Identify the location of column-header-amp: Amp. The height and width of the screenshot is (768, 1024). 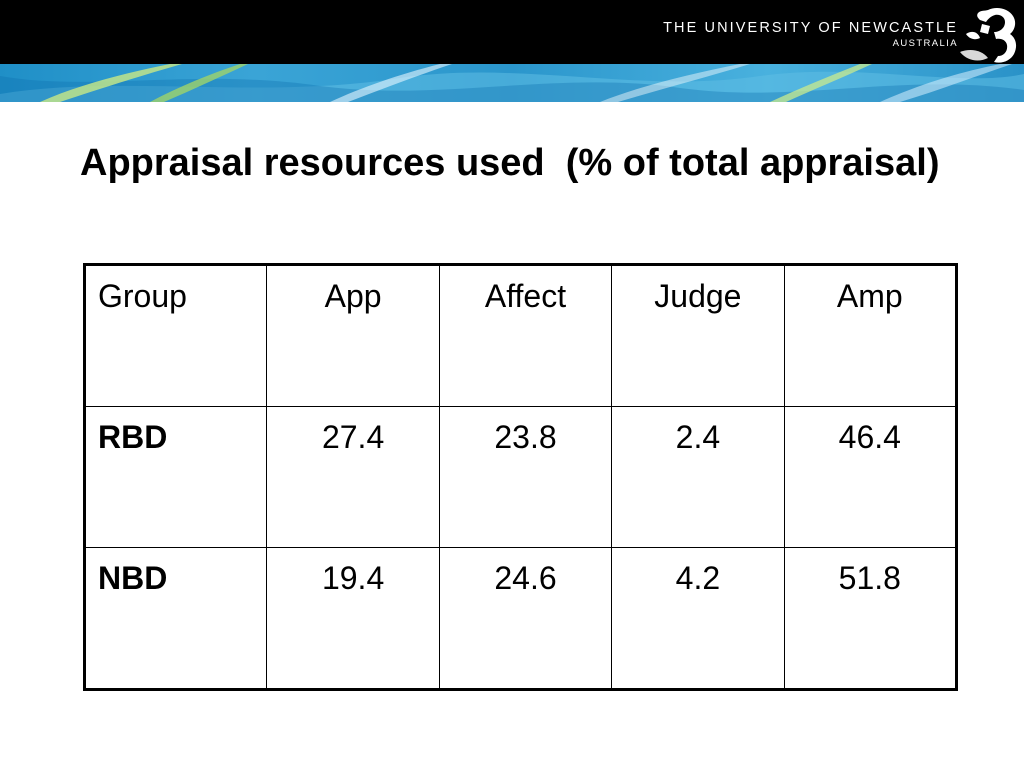
(870, 335).